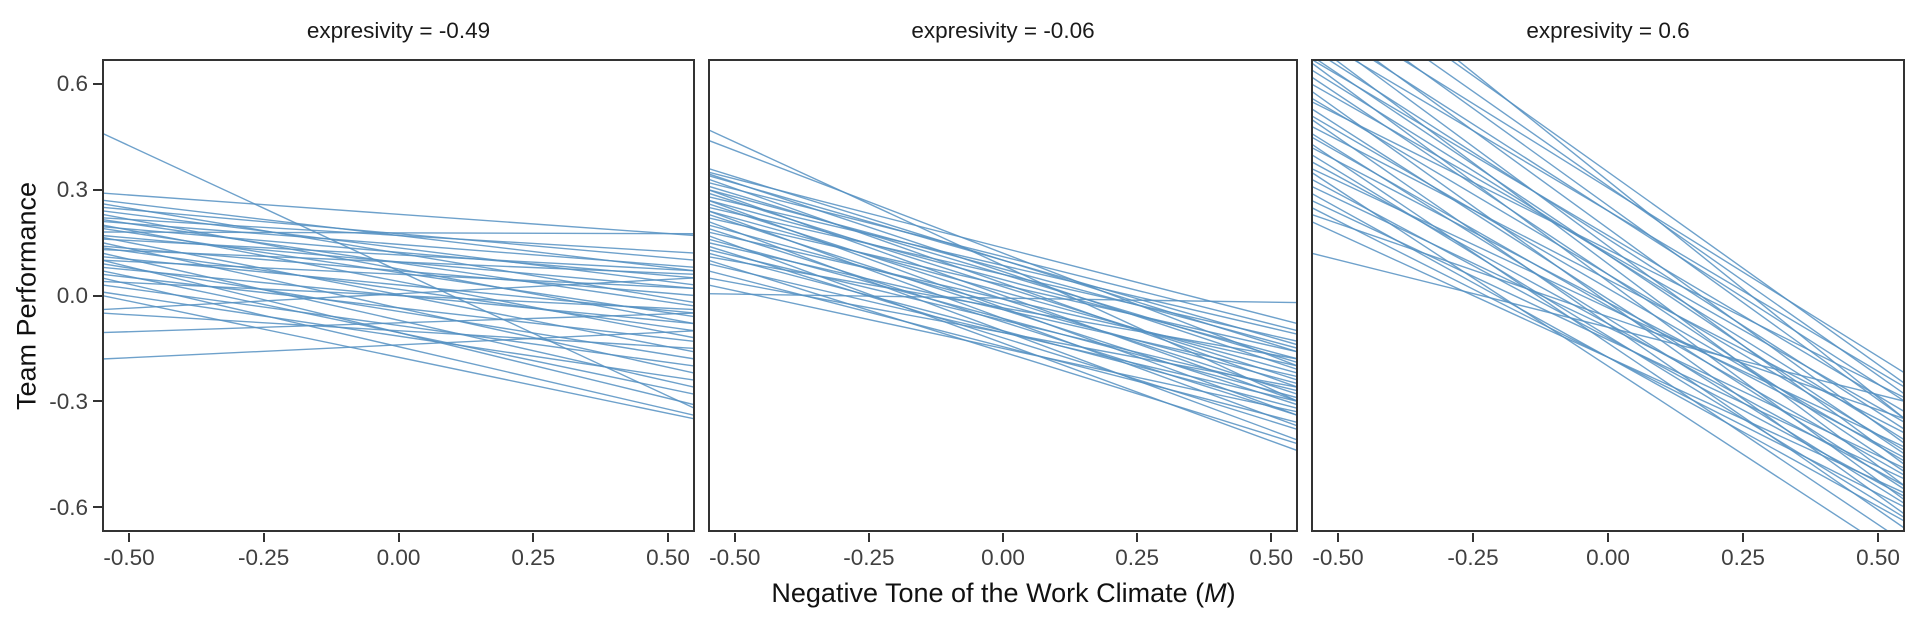 This screenshot has width=1920, height=624. What do you see at coordinates (68, 401) in the screenshot?
I see `y-tick-label: -0.3` at bounding box center [68, 401].